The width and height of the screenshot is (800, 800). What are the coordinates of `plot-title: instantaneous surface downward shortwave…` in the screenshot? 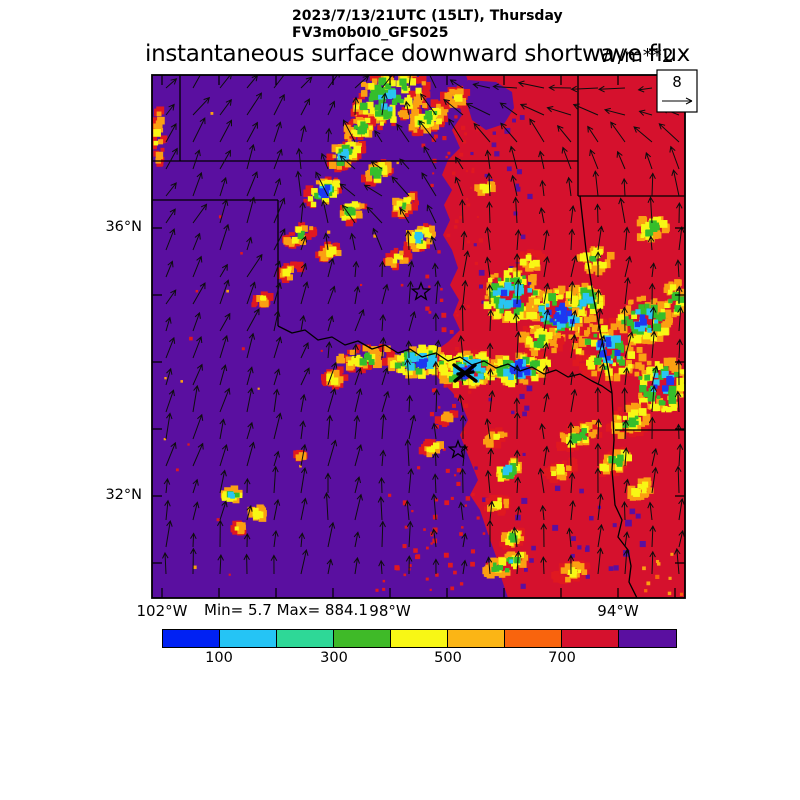 It's located at (417, 54).